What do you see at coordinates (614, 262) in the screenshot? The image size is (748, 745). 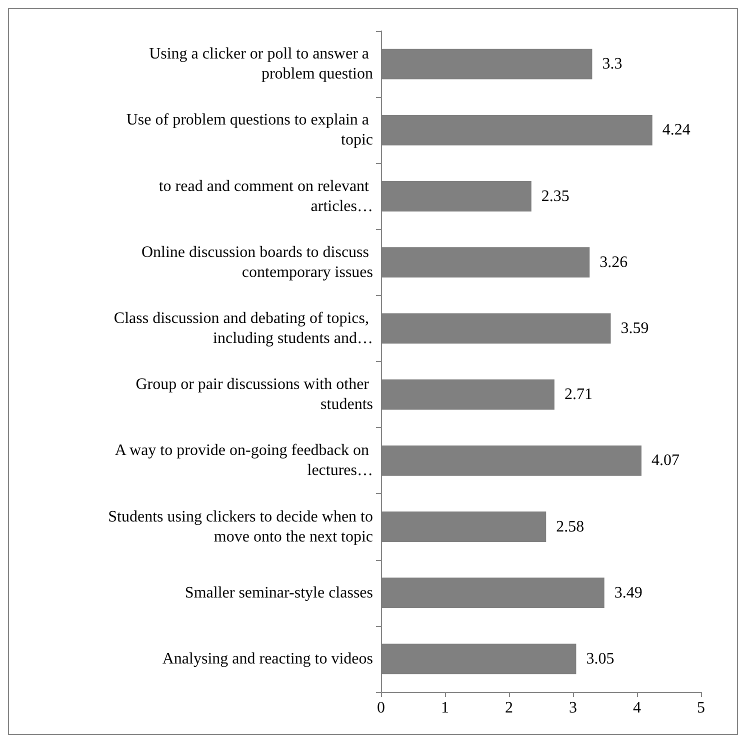 I see `data-label: 3.26` at bounding box center [614, 262].